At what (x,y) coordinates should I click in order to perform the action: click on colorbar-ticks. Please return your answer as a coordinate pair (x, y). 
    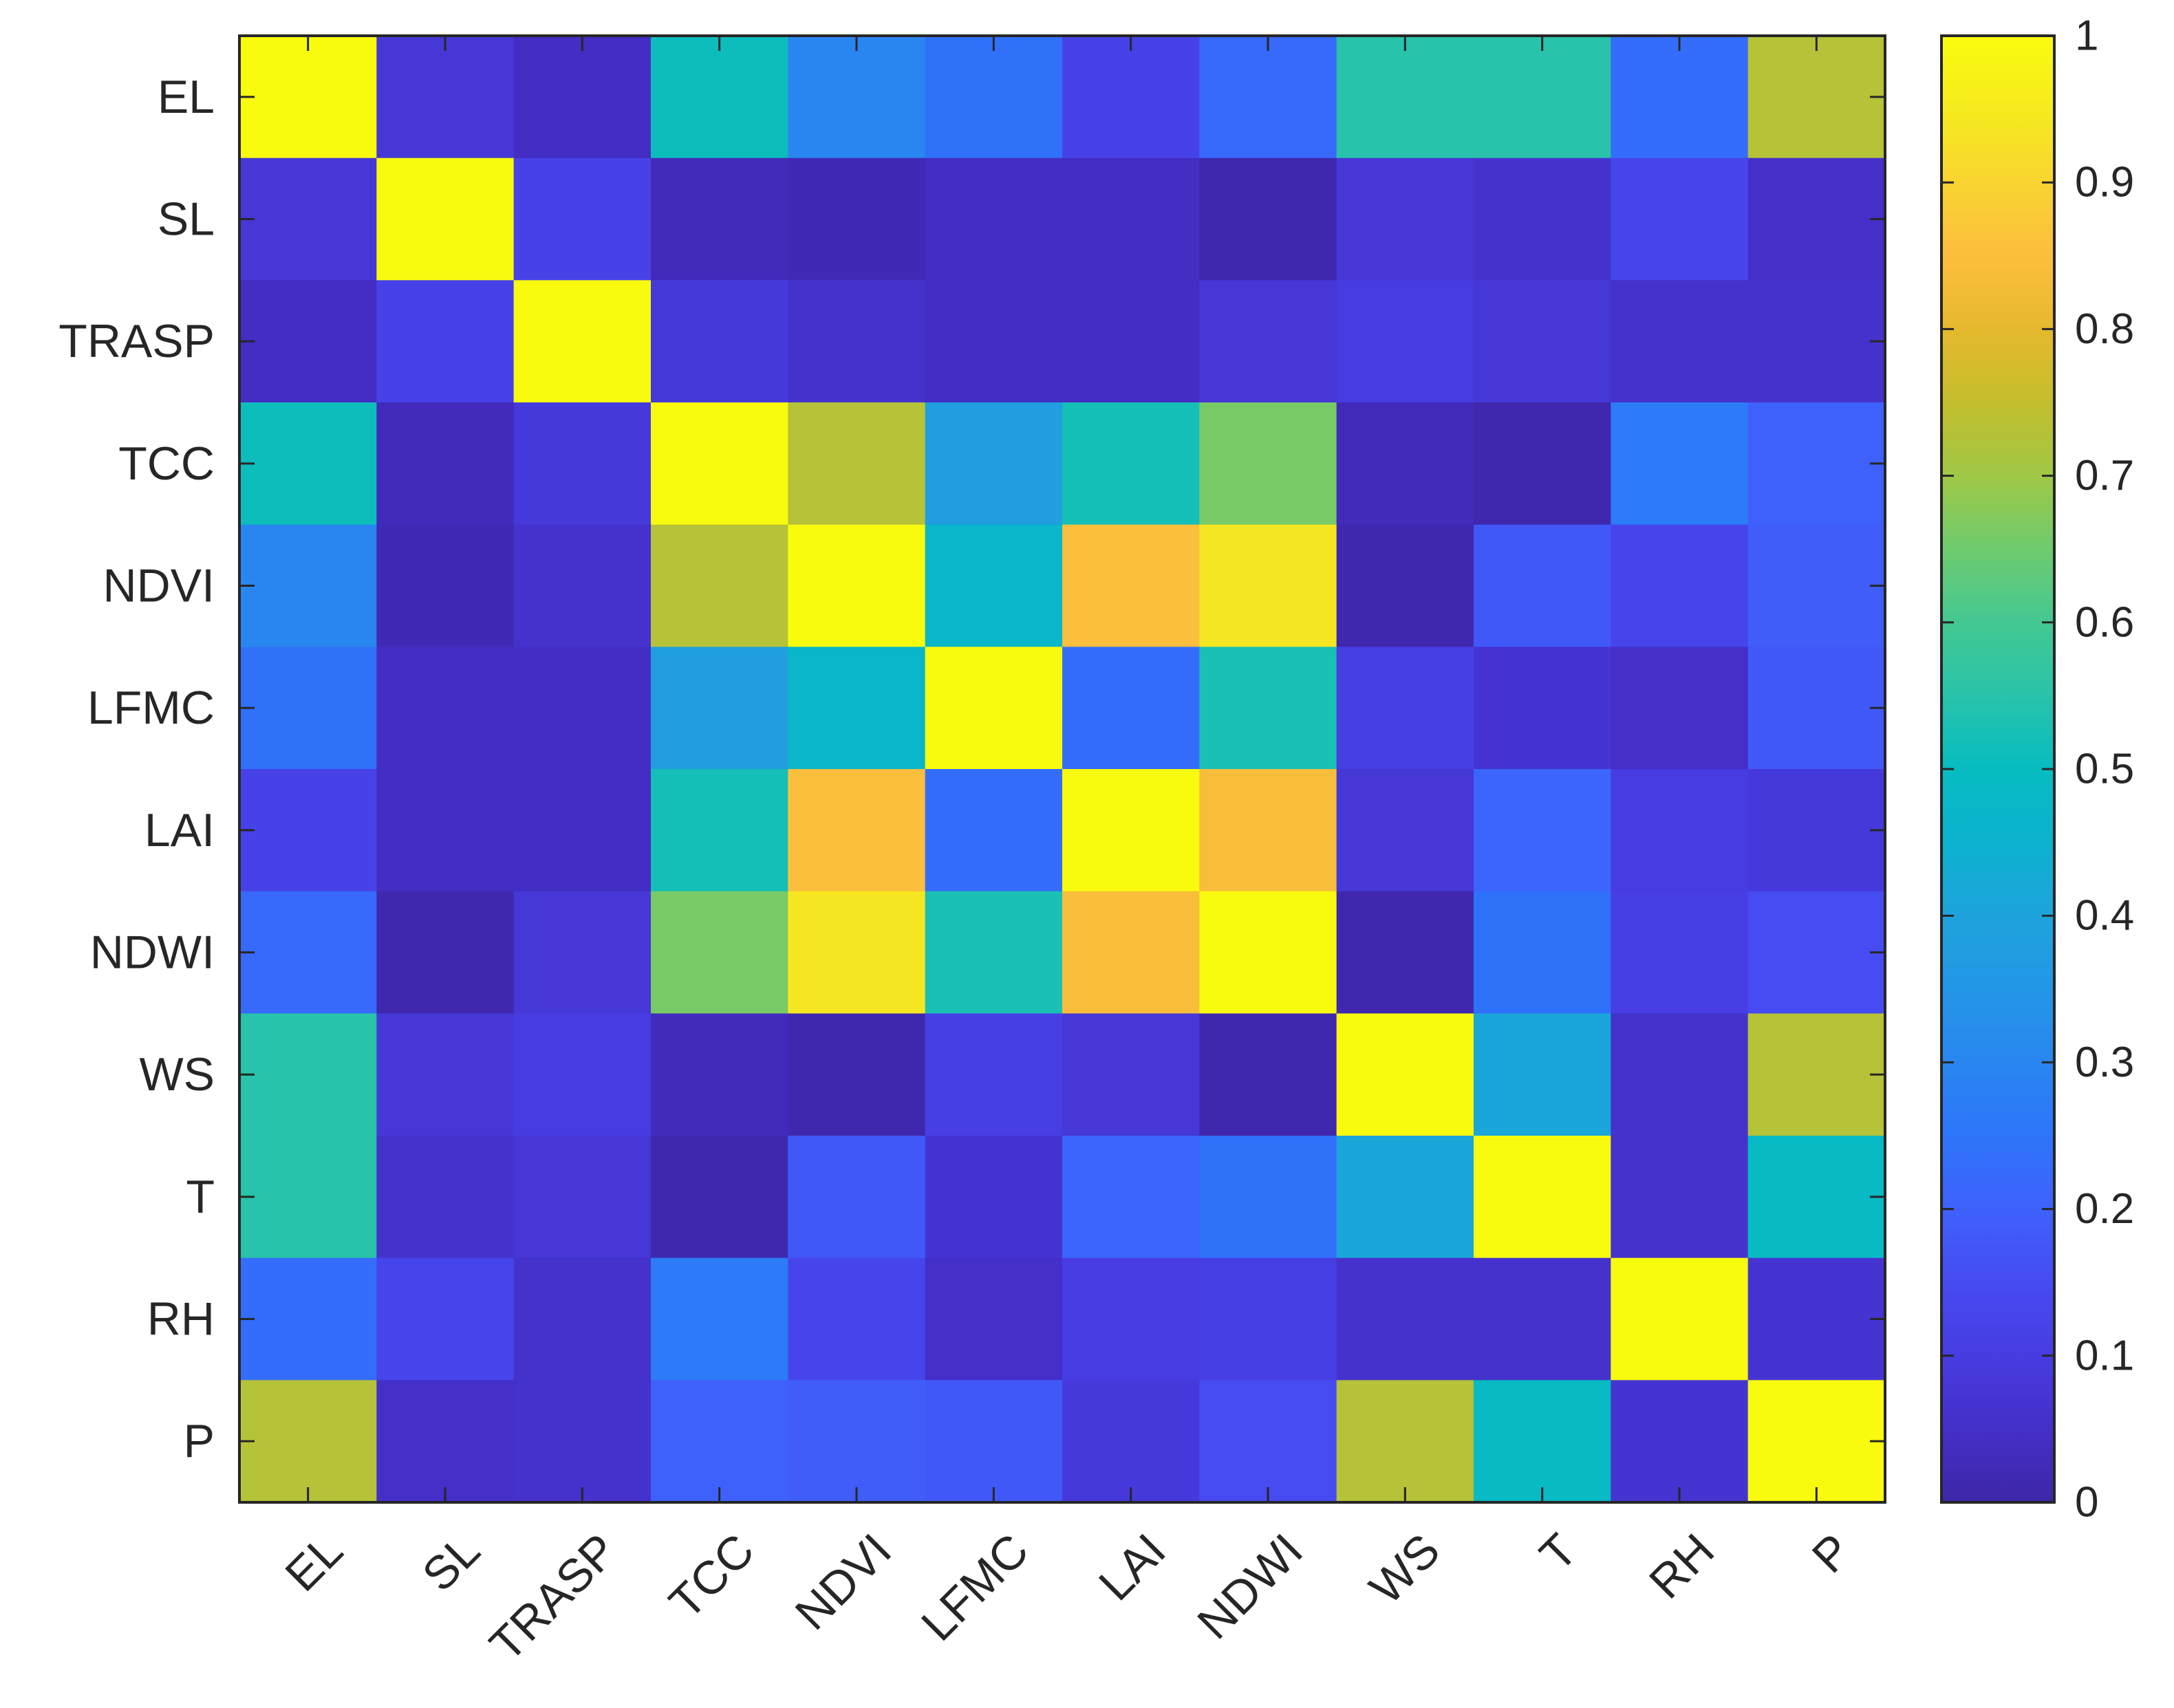
    Looking at the image, I should click on (1997, 769).